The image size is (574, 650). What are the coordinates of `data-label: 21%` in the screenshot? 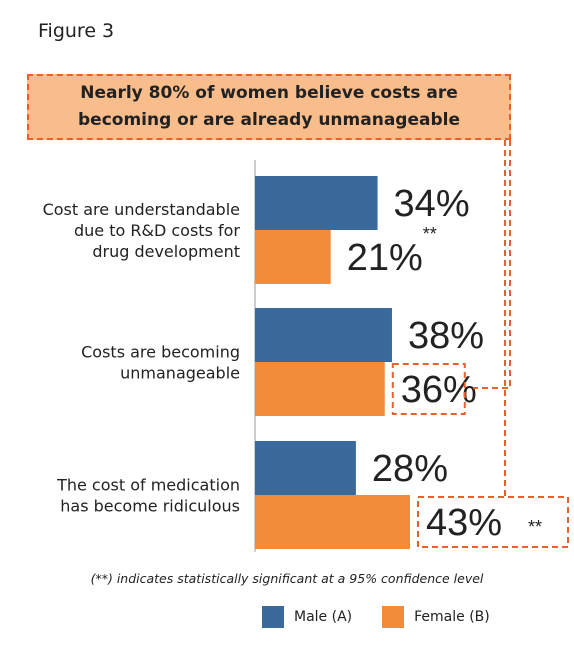 It's located at (385, 258).